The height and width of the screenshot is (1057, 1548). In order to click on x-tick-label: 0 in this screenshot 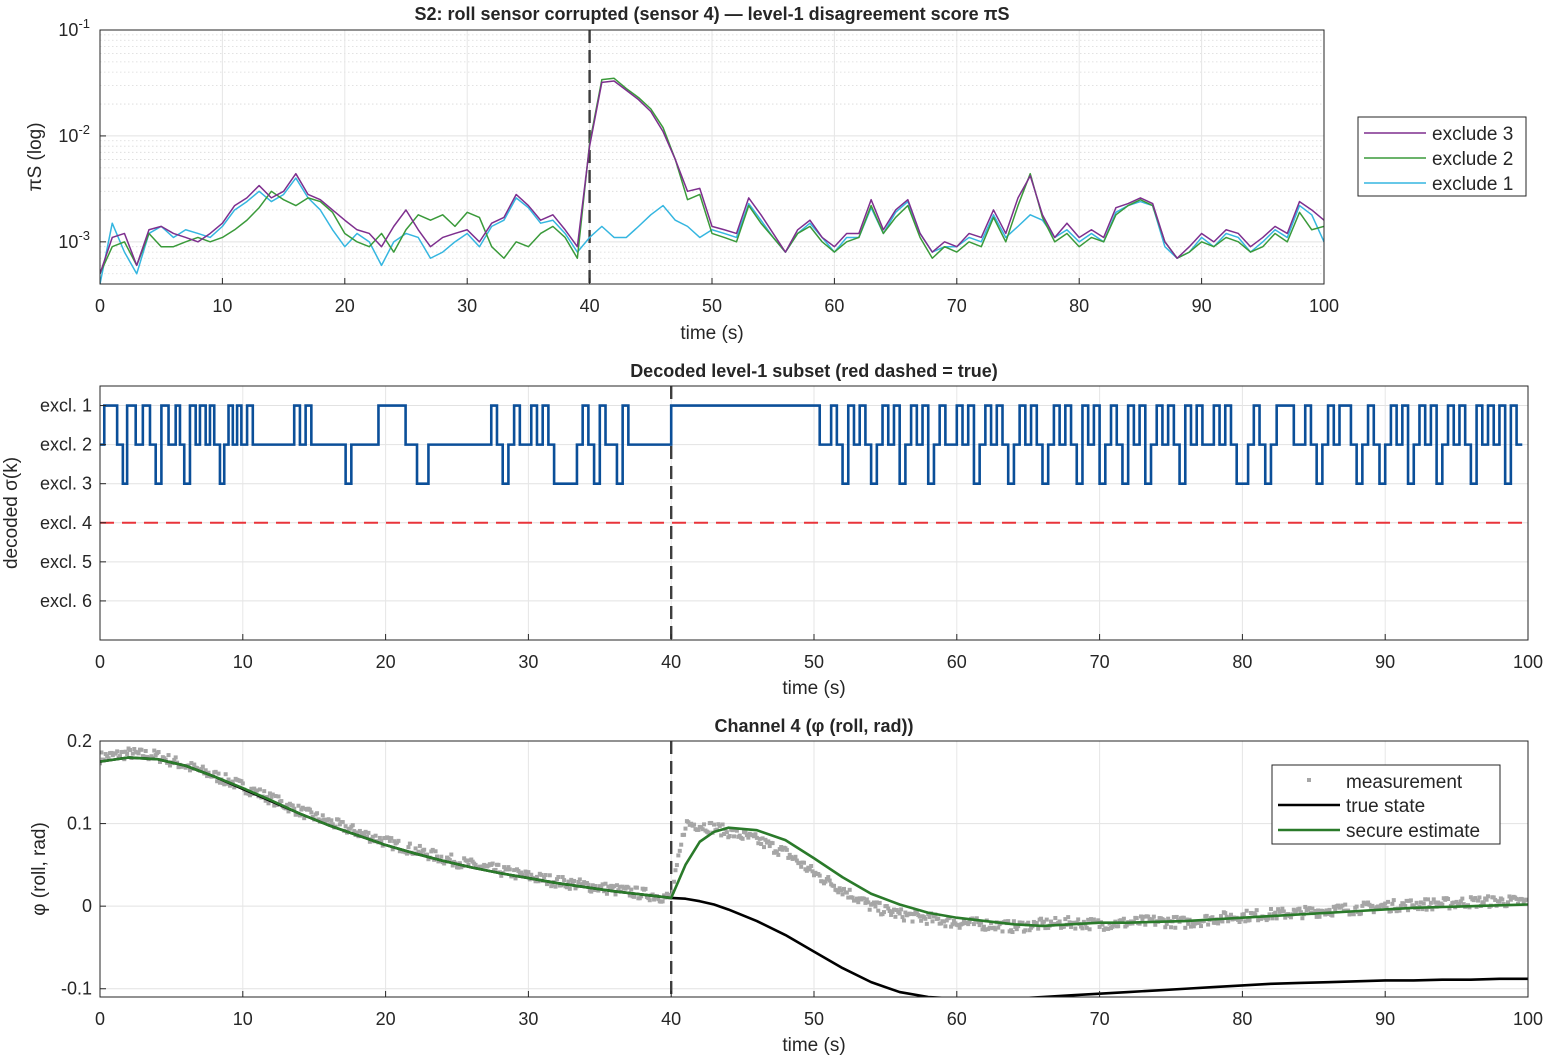, I will do `click(100, 306)`.